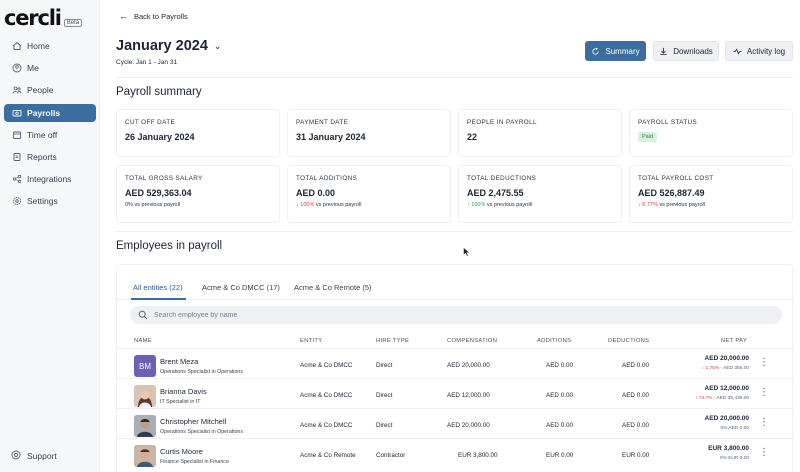 The width and height of the screenshot is (800, 472). Describe the element at coordinates (540, 133) in the screenshot. I see `people-in-payroll-card: PEOPLE IN PAYROLL 22` at that location.